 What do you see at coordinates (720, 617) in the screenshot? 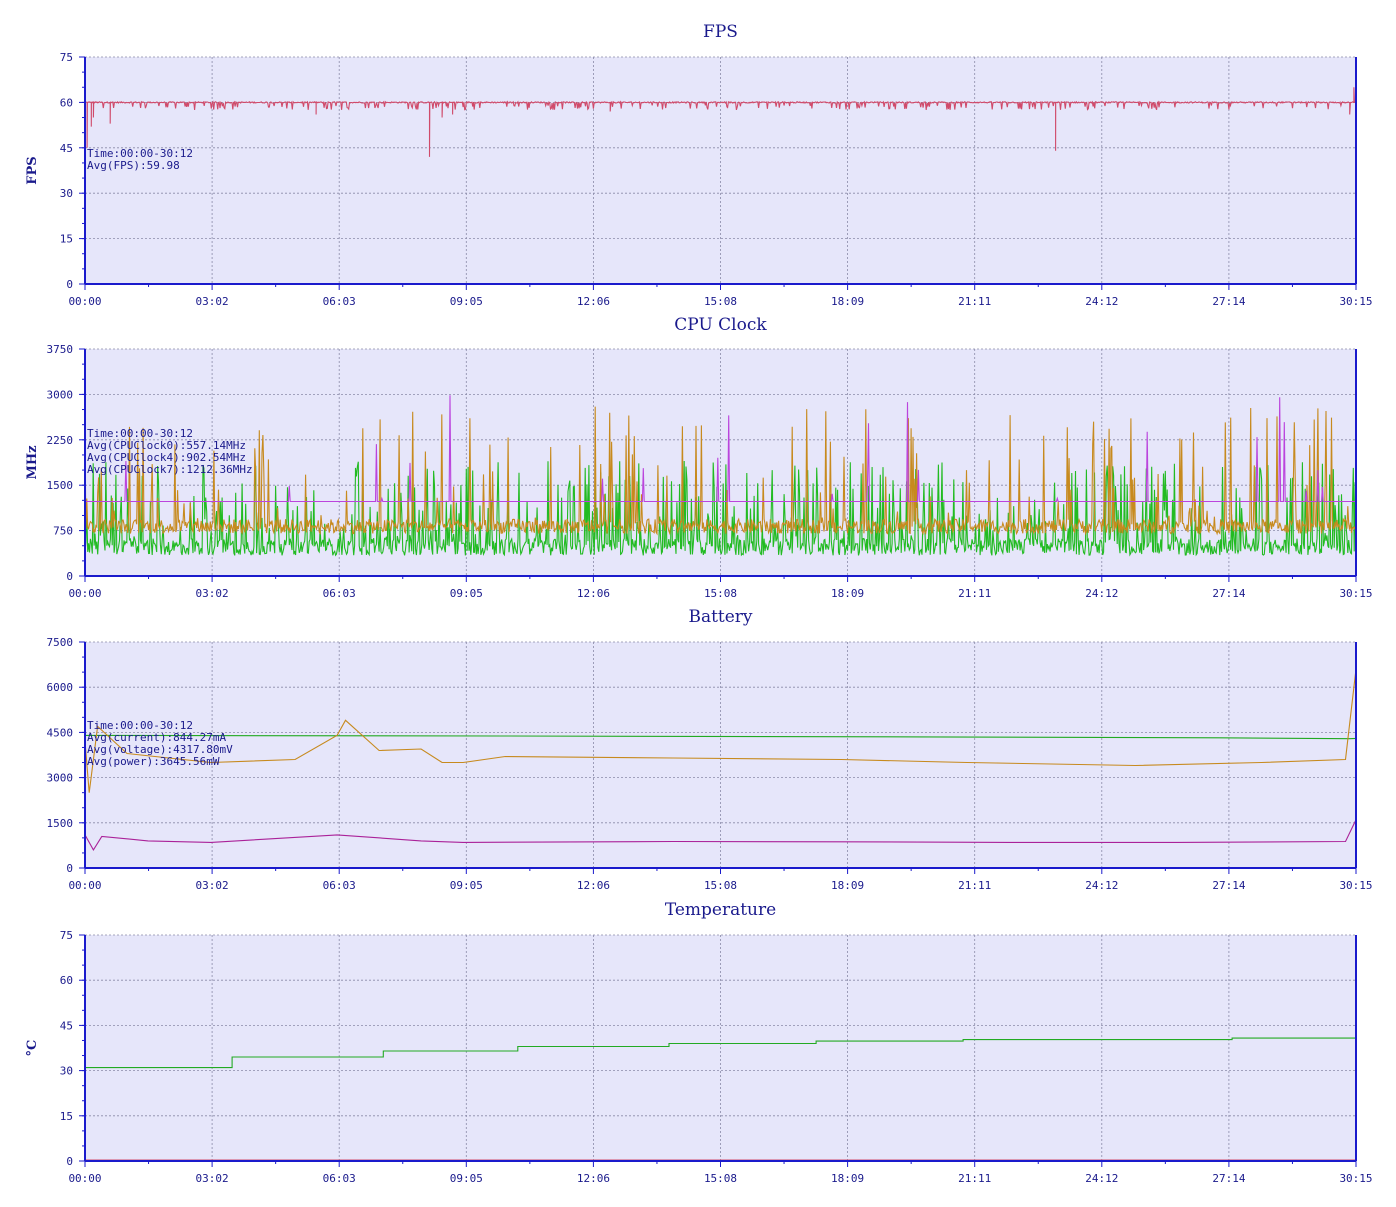
I see `chart-title: Battery` at bounding box center [720, 617].